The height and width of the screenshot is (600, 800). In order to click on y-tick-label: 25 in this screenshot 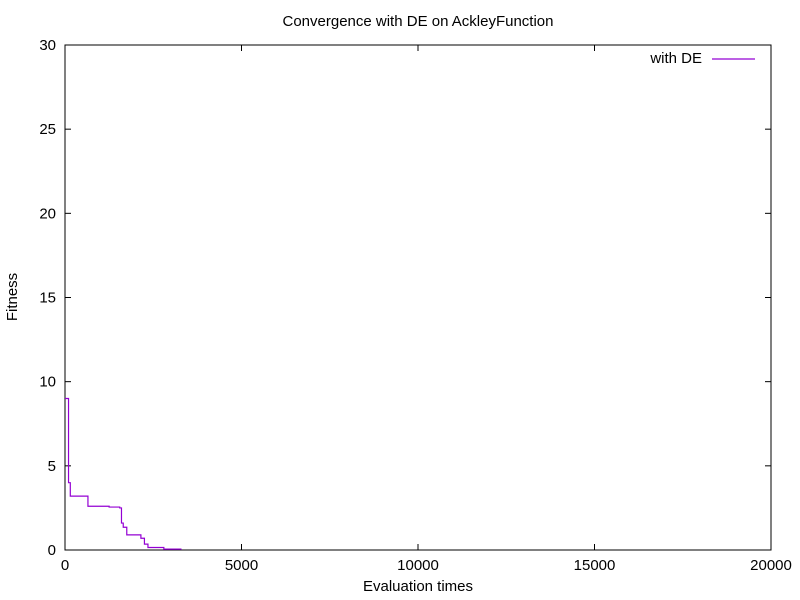, I will do `click(47, 129)`.